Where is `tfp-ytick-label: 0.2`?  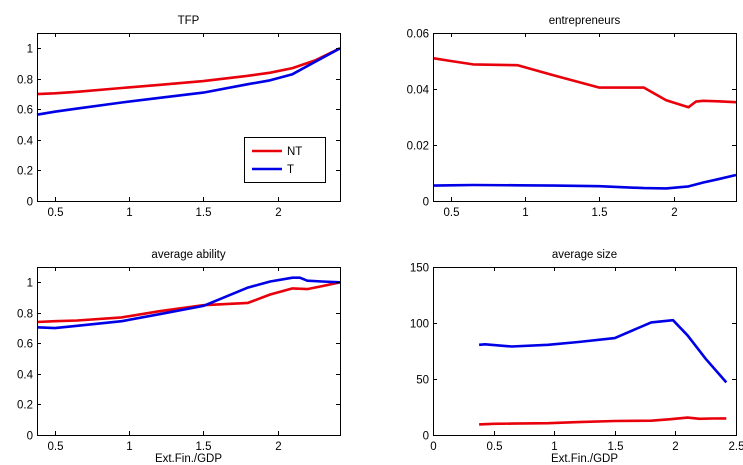
tfp-ytick-label: 0.2 is located at coordinates (25, 172).